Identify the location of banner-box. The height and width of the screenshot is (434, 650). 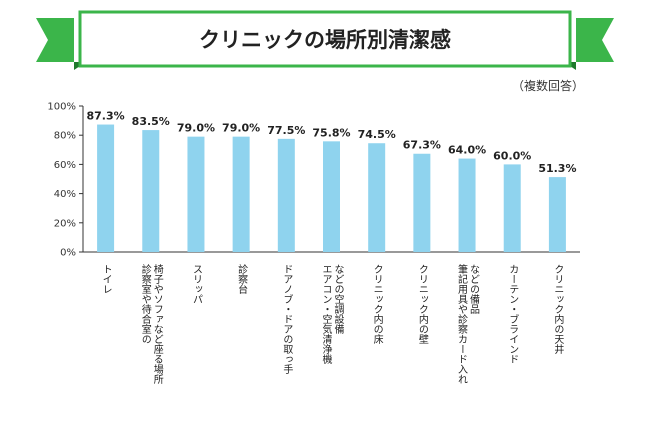
(325, 39).